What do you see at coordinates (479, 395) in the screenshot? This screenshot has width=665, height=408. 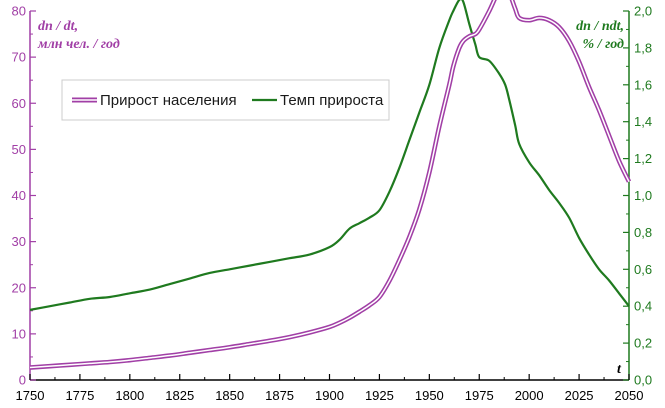 I see `bottom-tick-label: 1975` at bounding box center [479, 395].